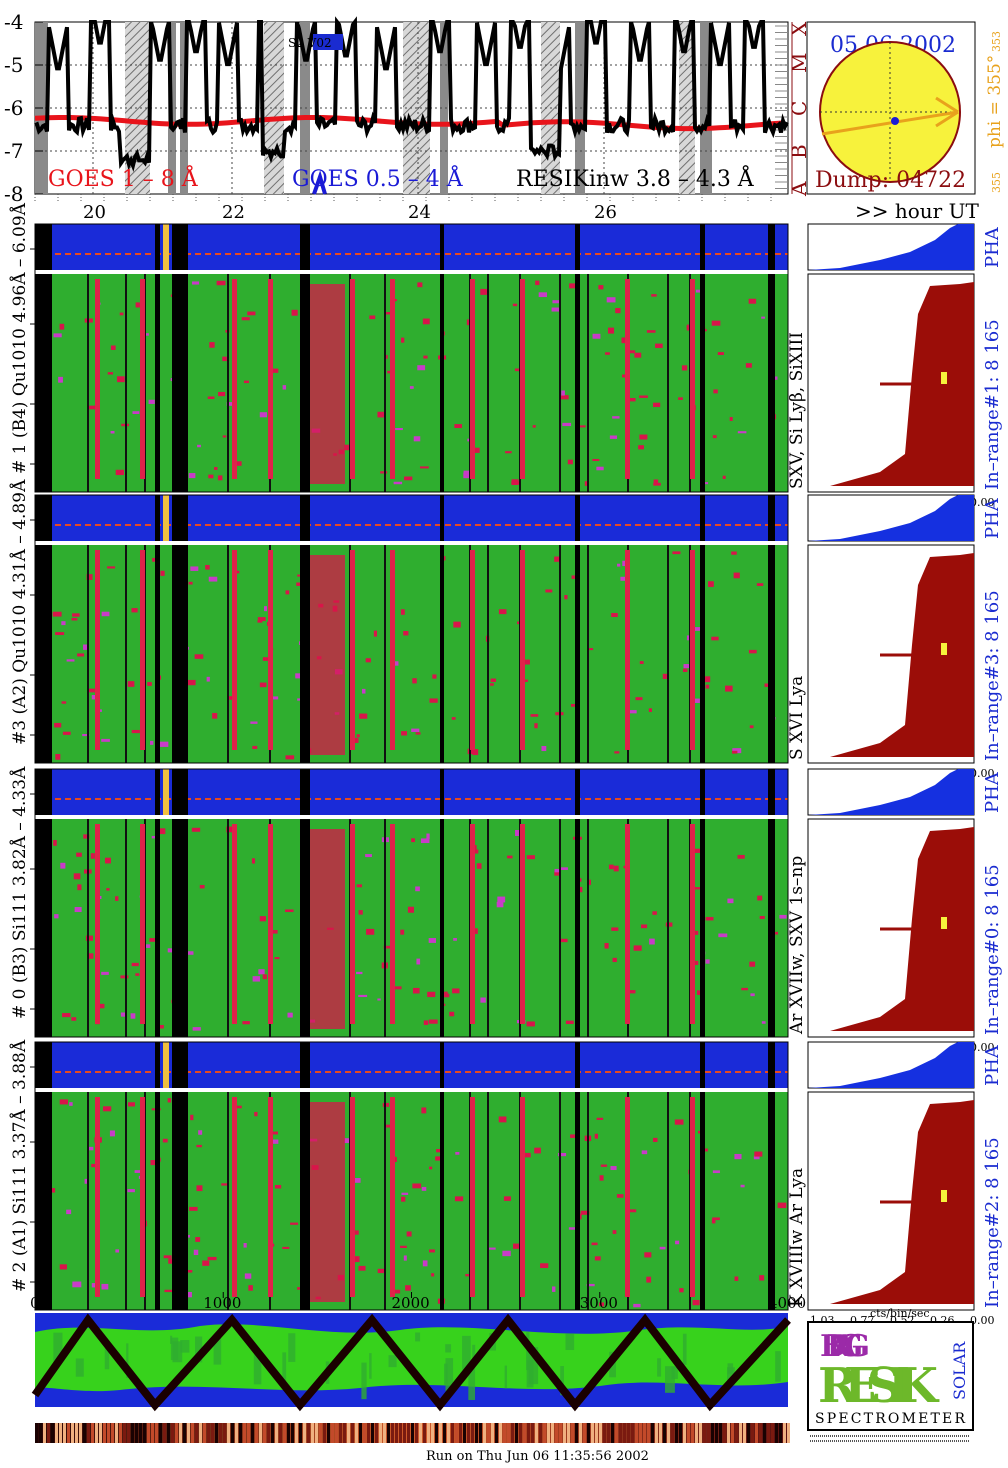 The width and height of the screenshot is (1008, 1468). I want to click on lightcurve-grid, so click(411, 108).